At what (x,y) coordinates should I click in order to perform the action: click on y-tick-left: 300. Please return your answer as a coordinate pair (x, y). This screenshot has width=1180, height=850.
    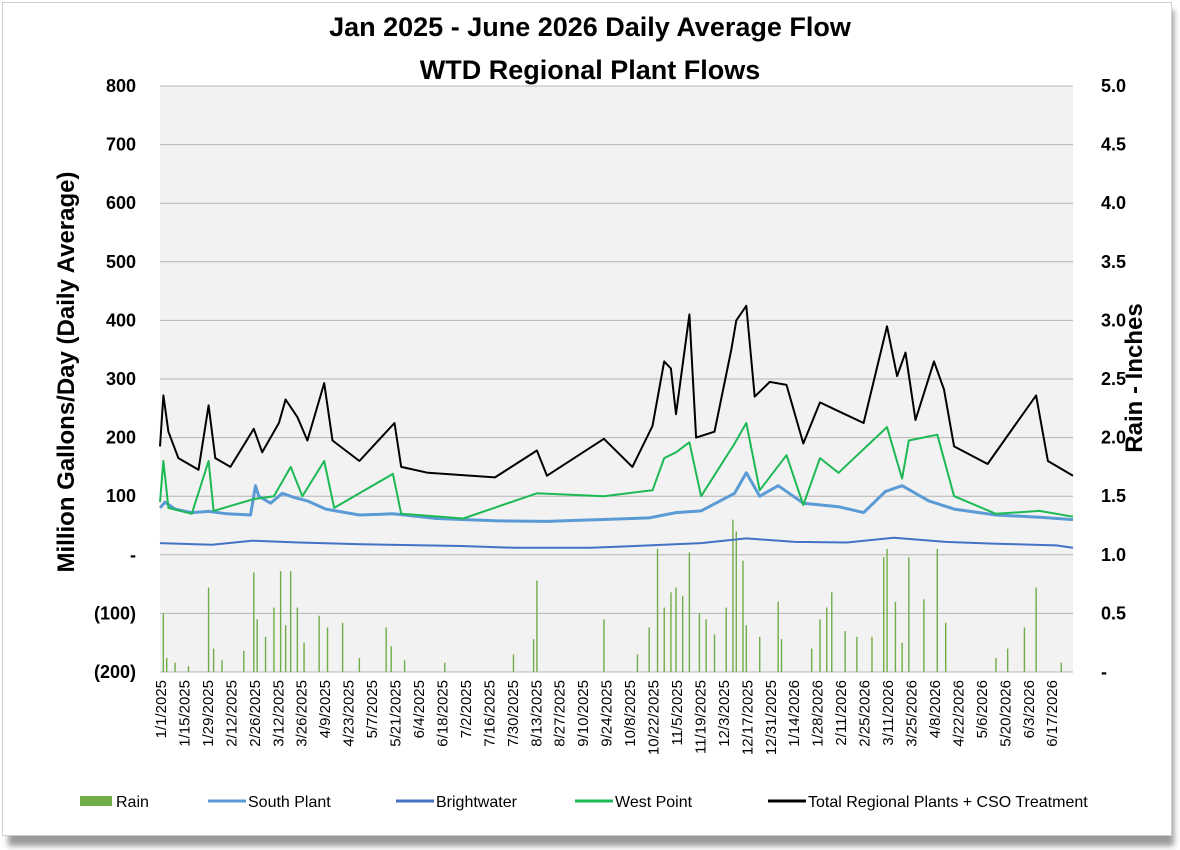
    Looking at the image, I should click on (121, 379).